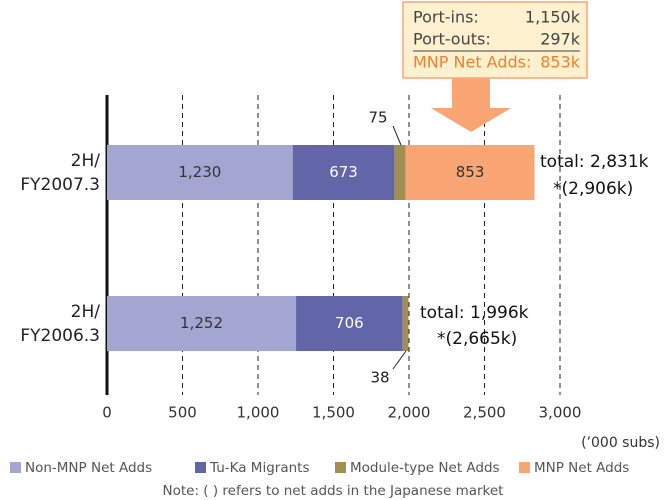 The width and height of the screenshot is (667, 500). What do you see at coordinates (472, 62) in the screenshot?
I see `callout-label: MNP Net Adds:` at bounding box center [472, 62].